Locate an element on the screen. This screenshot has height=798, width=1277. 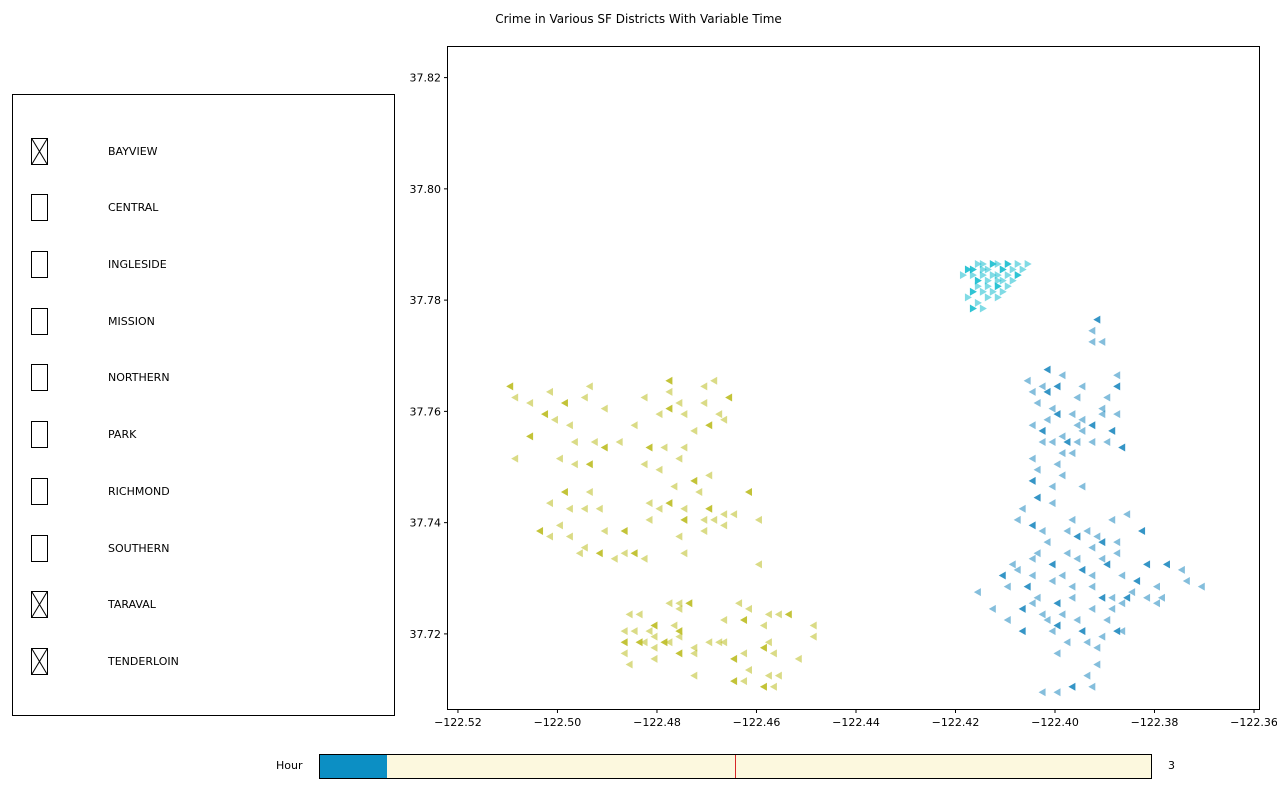
x-tick-label: −122.38 is located at coordinates (1155, 722).